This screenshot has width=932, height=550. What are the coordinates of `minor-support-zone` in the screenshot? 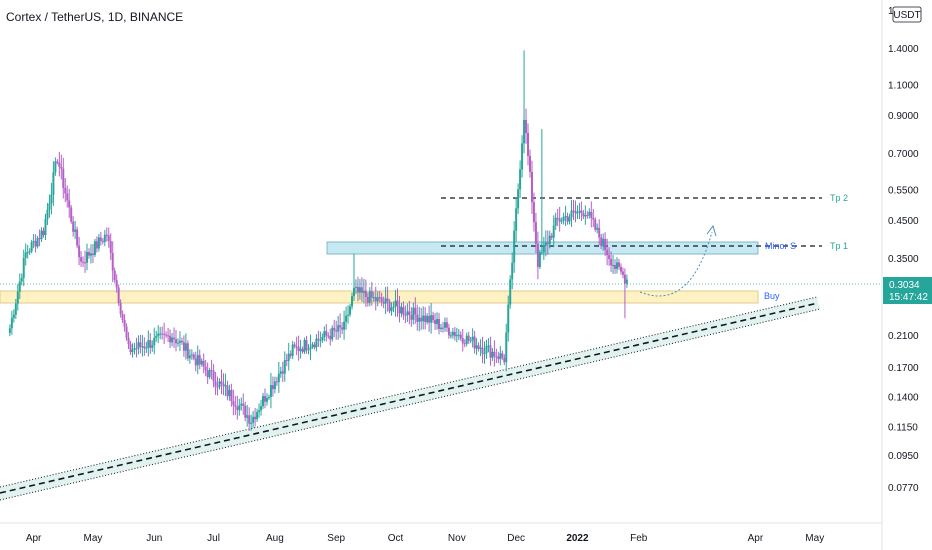 It's located at (542, 248).